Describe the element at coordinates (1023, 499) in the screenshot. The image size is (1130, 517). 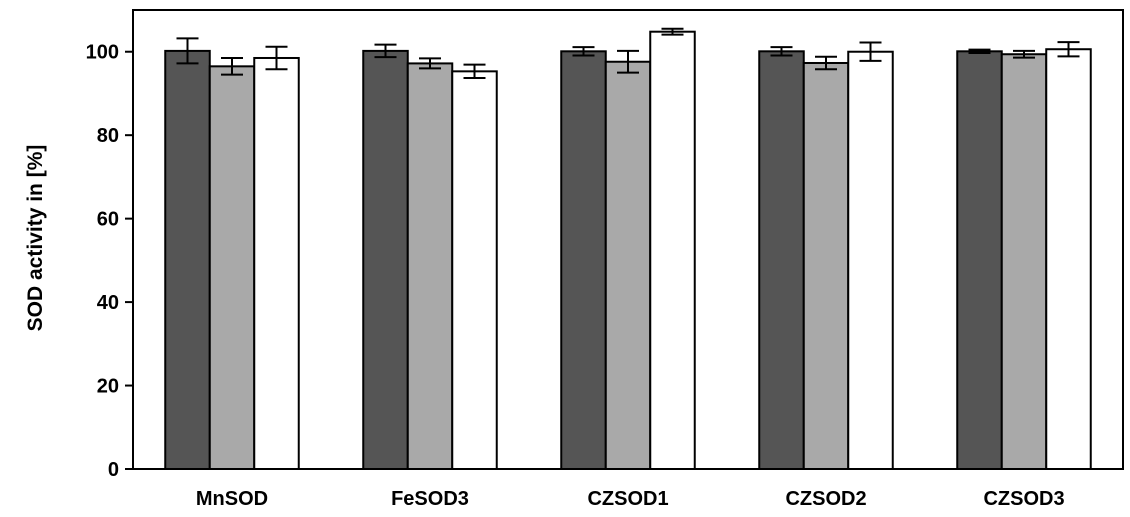
I see `x-tick-label-czsod3: CZSOD3` at that location.